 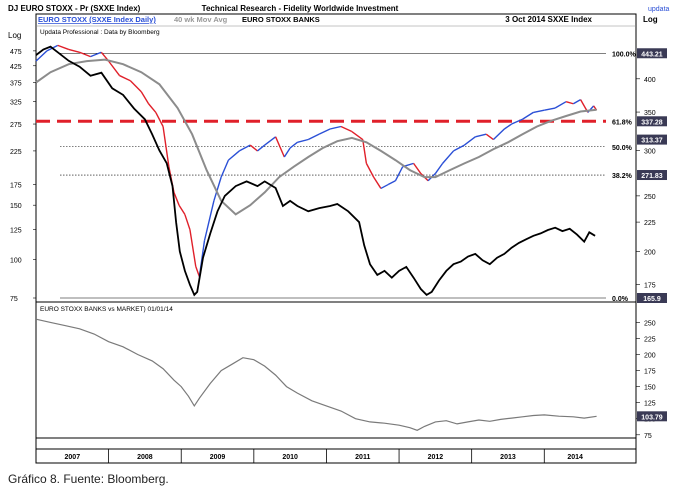 What do you see at coordinates (436, 457) in the screenshot?
I see `x-tick-label: 2012` at bounding box center [436, 457].